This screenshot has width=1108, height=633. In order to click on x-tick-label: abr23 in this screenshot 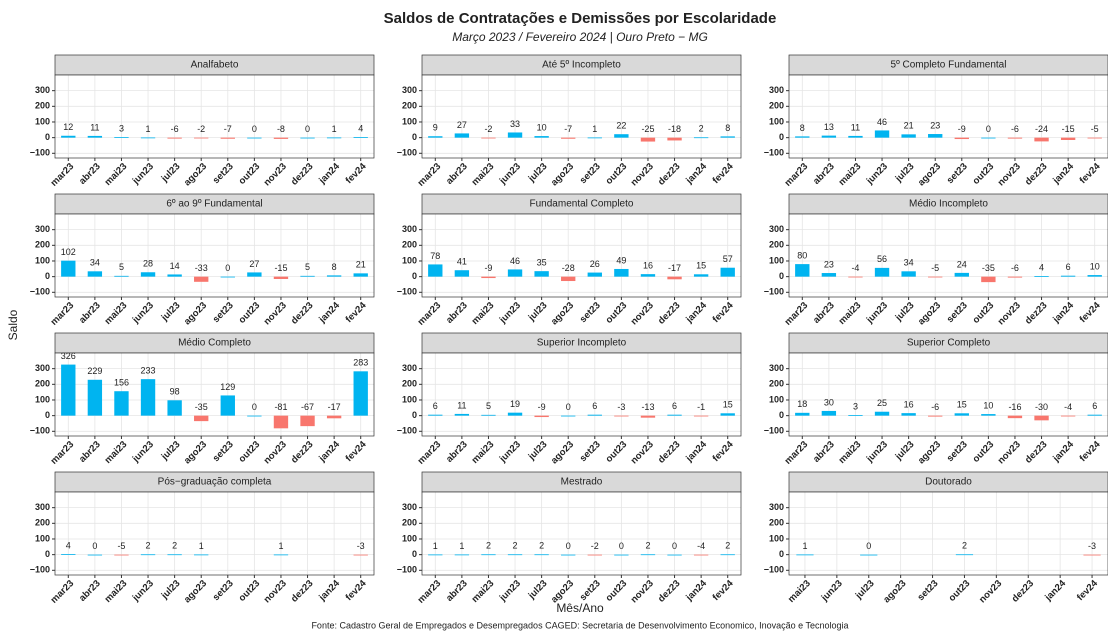, I will do `click(90, 591)`.